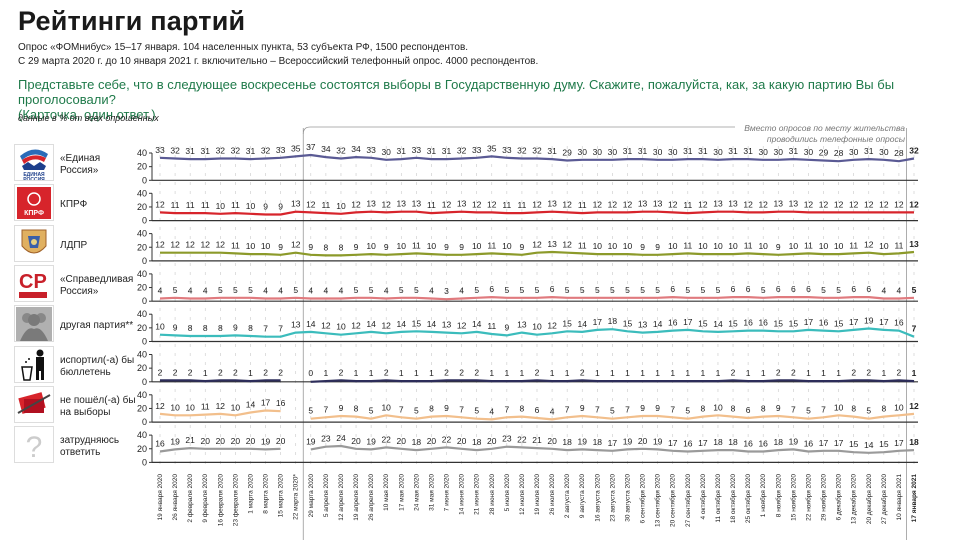 The width and height of the screenshot is (963, 543). What do you see at coordinates (518, 130) in the screenshot?
I see `phone-period-bracket` at bounding box center [518, 130].